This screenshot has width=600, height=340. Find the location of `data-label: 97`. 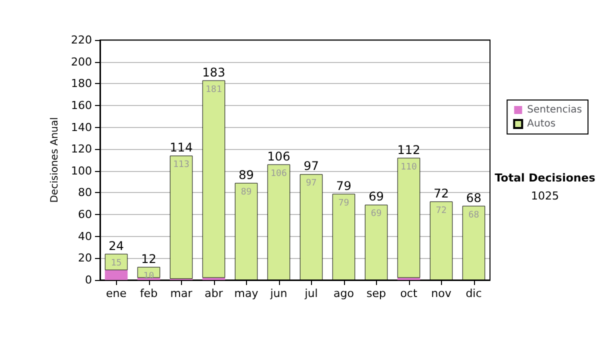

data-label: 97 is located at coordinates (311, 183).